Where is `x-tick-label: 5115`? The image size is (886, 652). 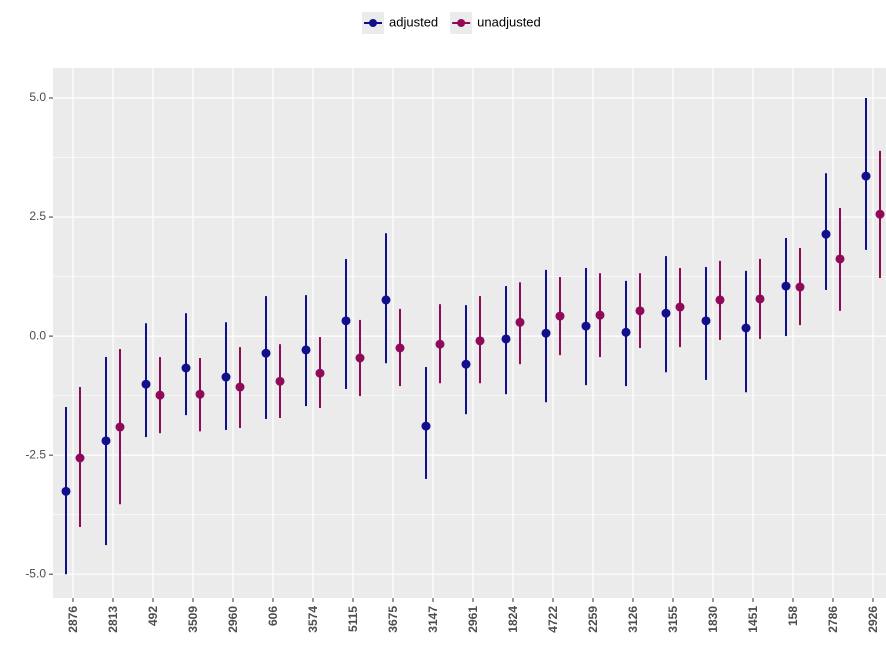 x-tick-label: 5115 is located at coordinates (353, 619).